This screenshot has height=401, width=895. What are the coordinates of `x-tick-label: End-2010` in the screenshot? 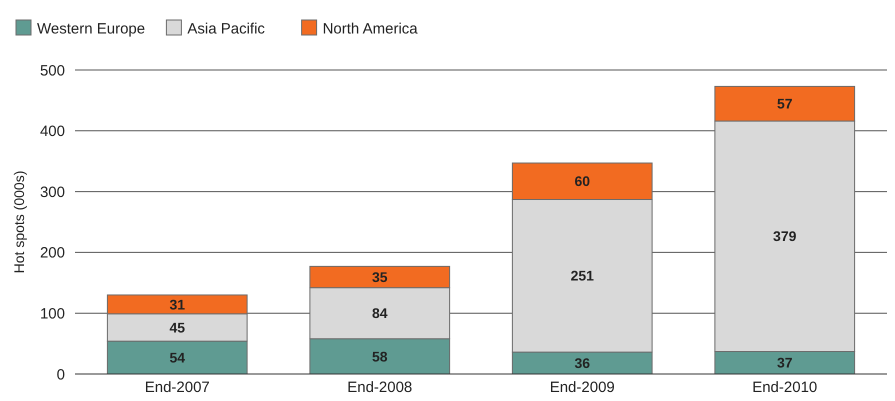 It's located at (785, 387).